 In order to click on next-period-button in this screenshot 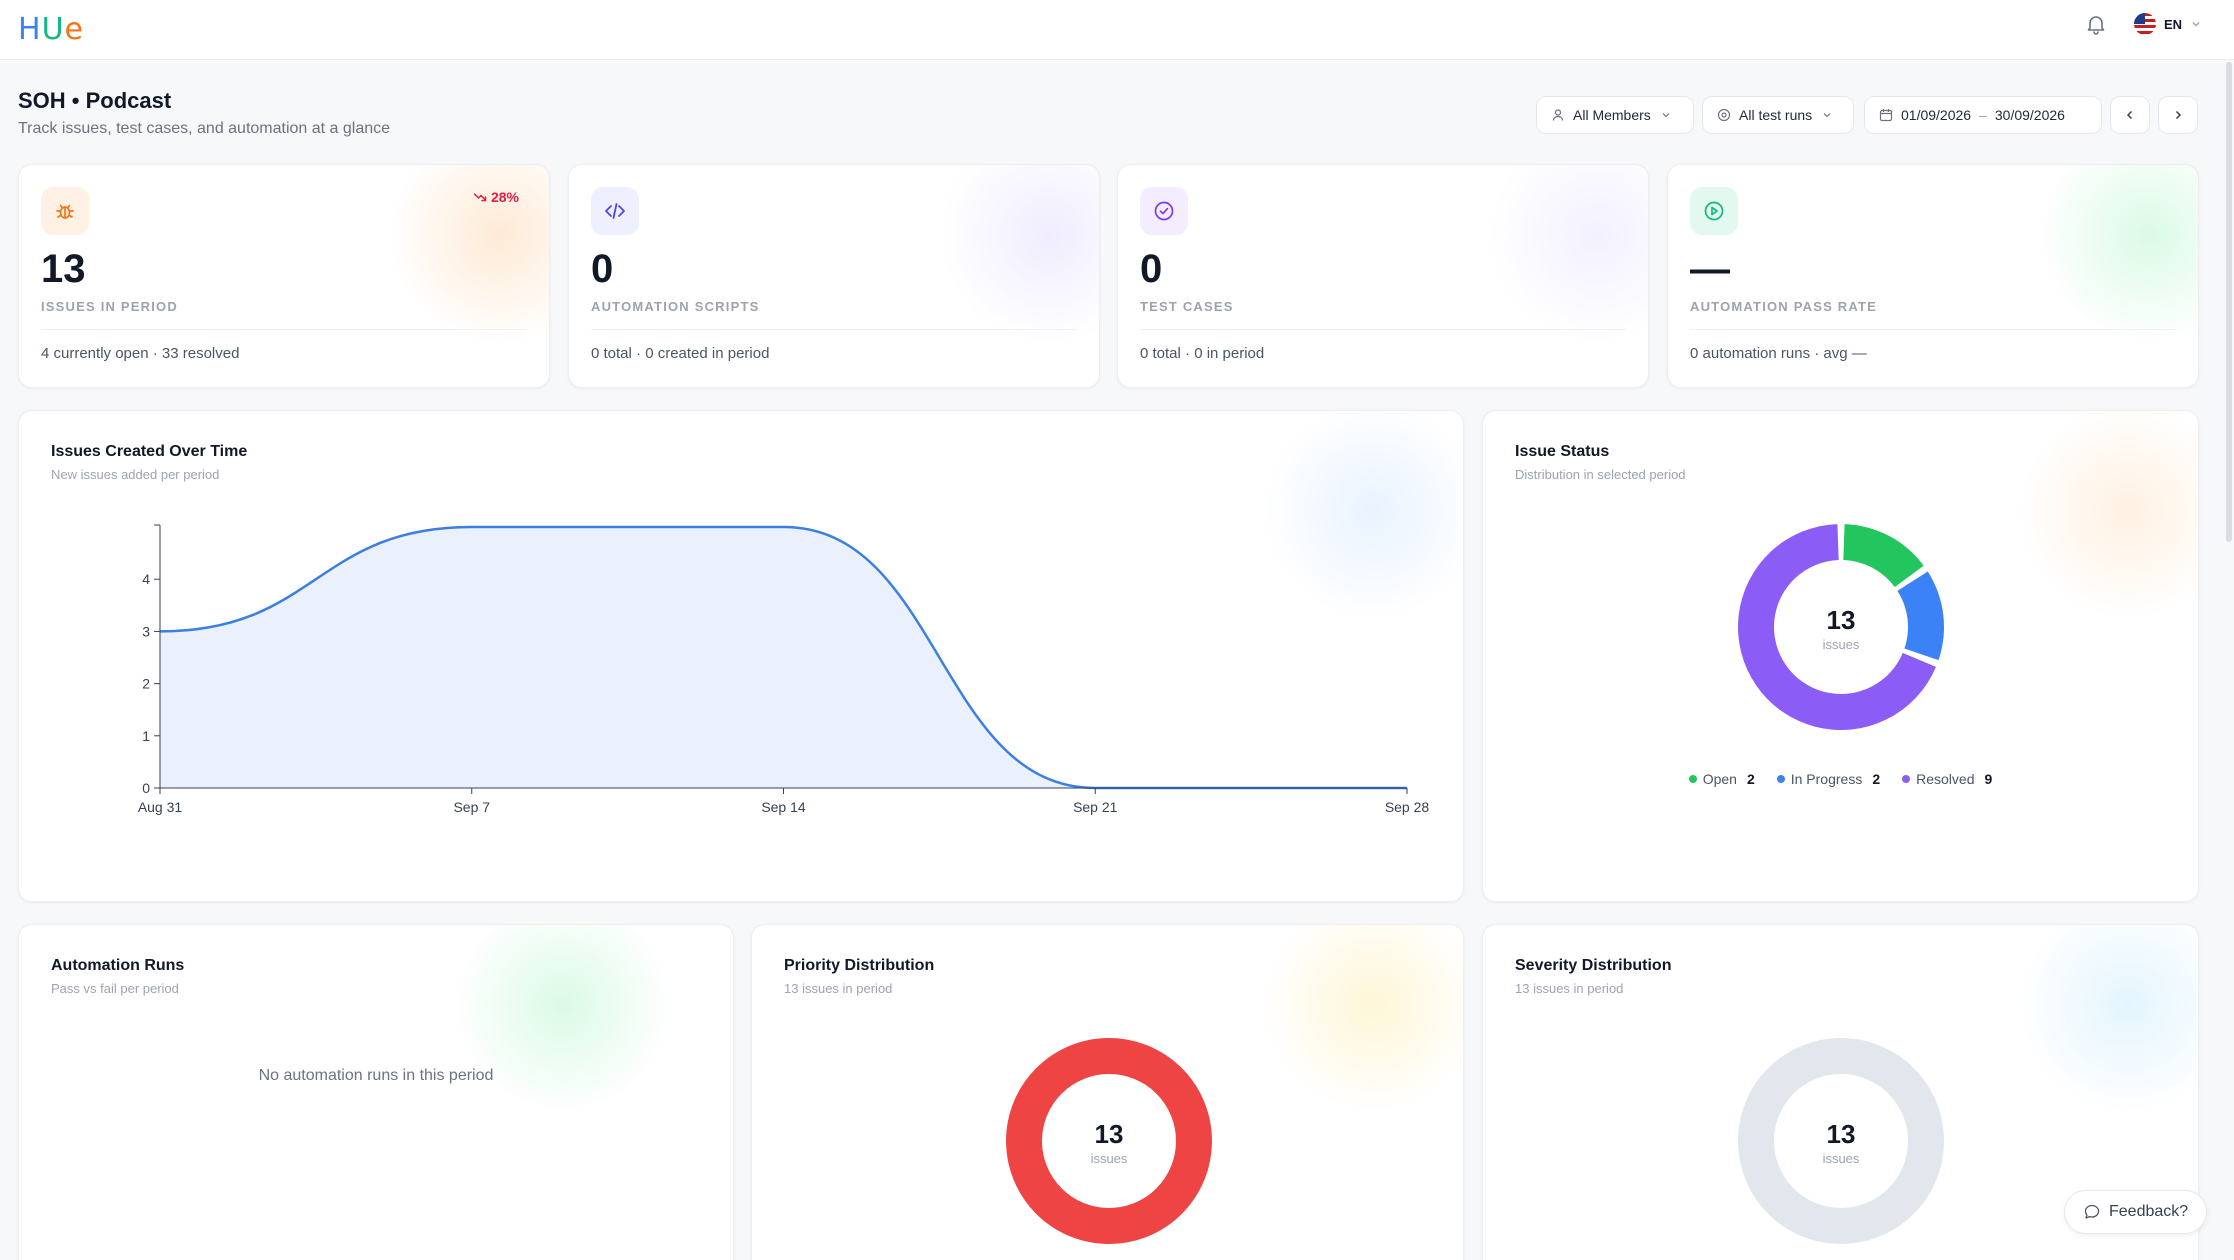, I will do `click(2178, 115)`.